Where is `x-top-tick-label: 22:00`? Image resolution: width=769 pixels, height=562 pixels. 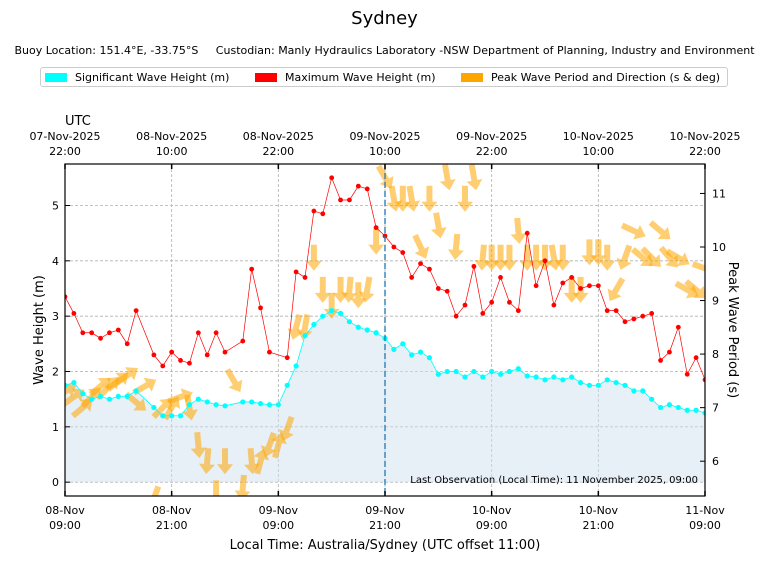 x-top-tick-label: 22:00 is located at coordinates (278, 151).